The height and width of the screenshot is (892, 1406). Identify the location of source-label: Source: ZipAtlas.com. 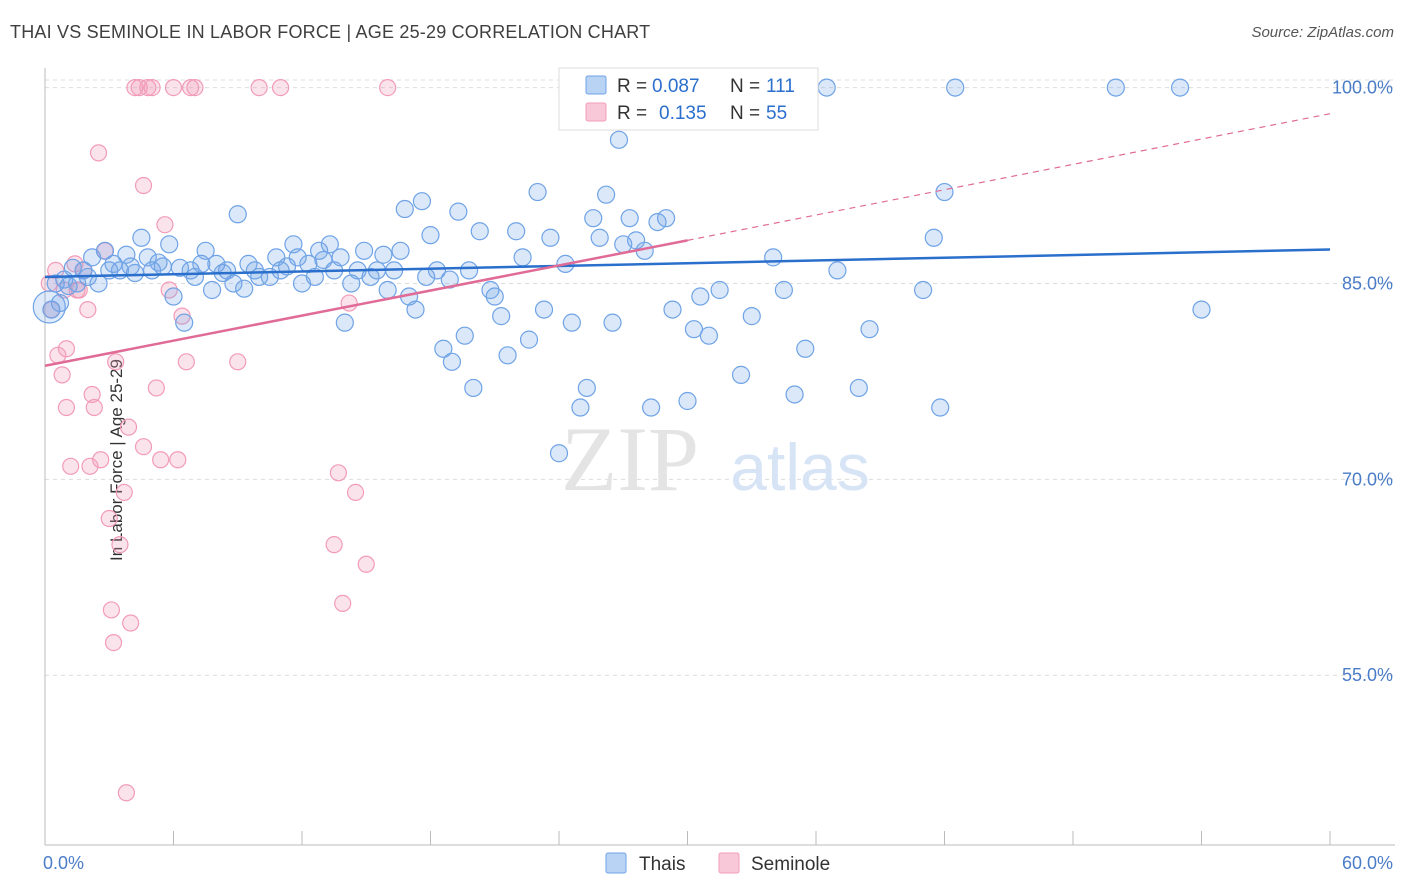
(1322, 32).